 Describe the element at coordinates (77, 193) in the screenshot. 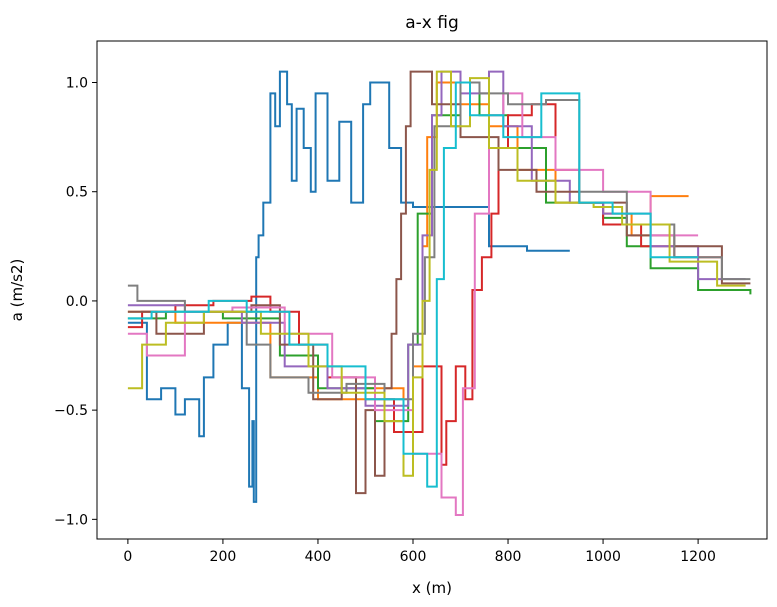

I see `y-tick-label: 0.5` at that location.